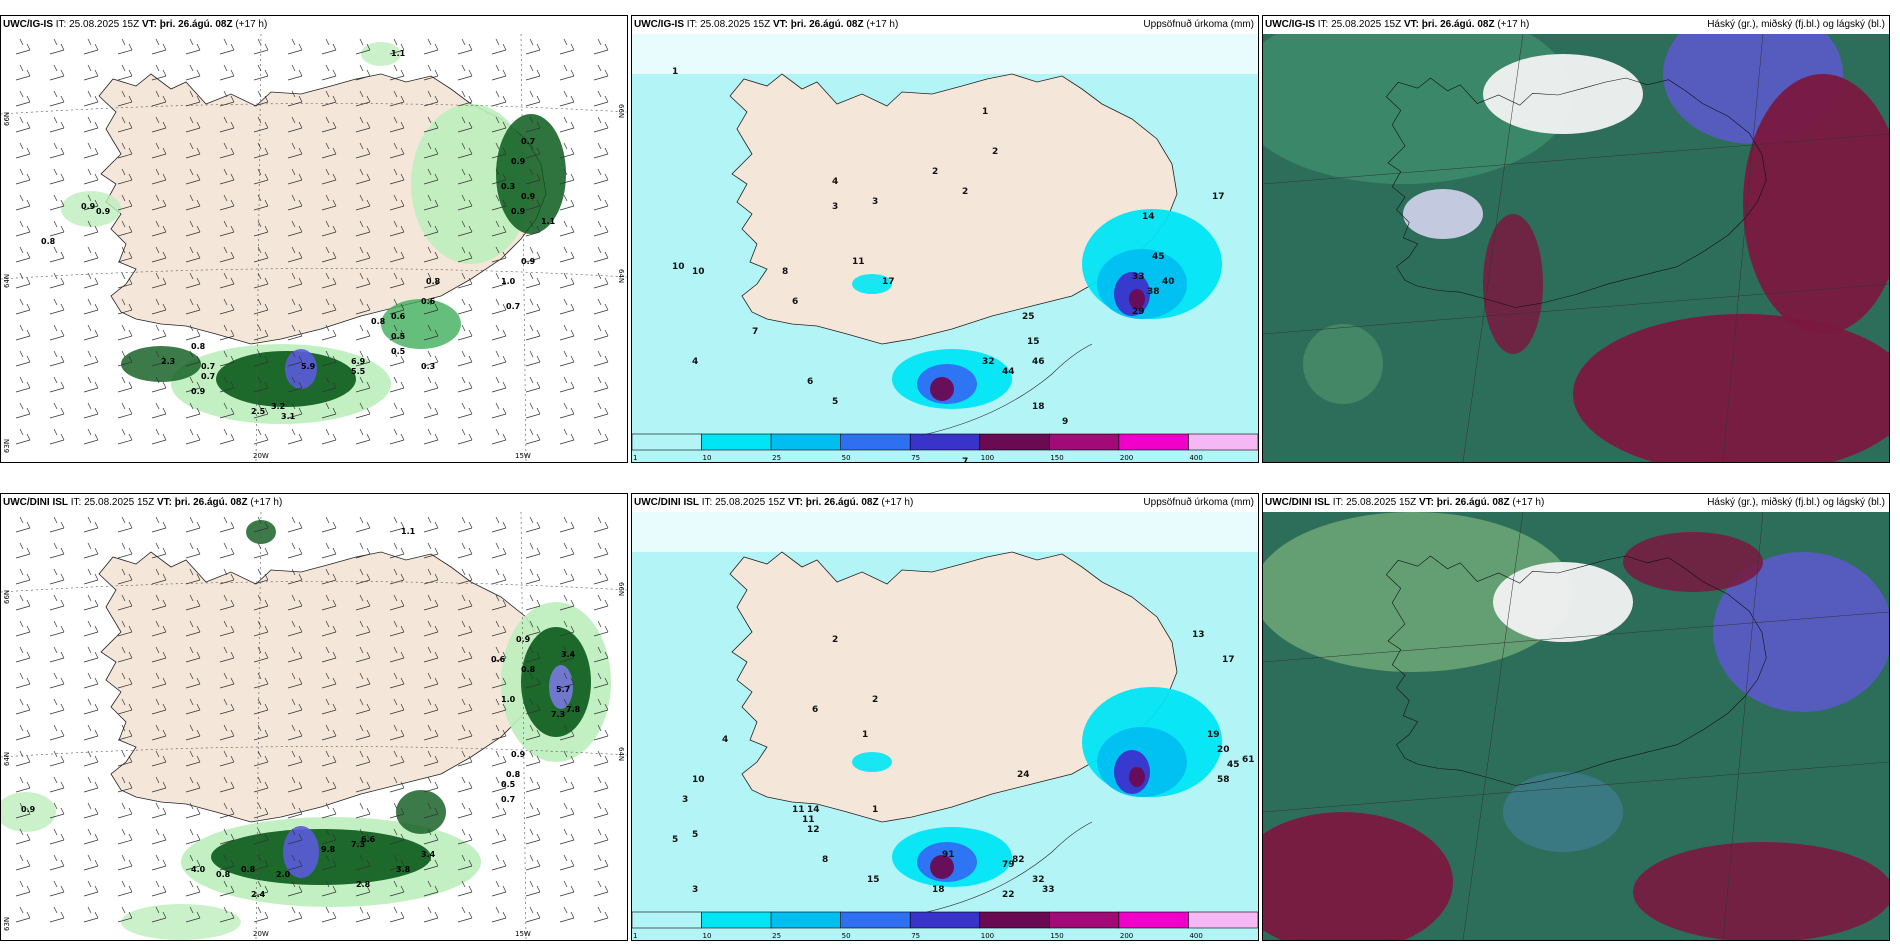 The height and width of the screenshot is (950, 1900). I want to click on colorbar-tick: 1, so click(635, 458).